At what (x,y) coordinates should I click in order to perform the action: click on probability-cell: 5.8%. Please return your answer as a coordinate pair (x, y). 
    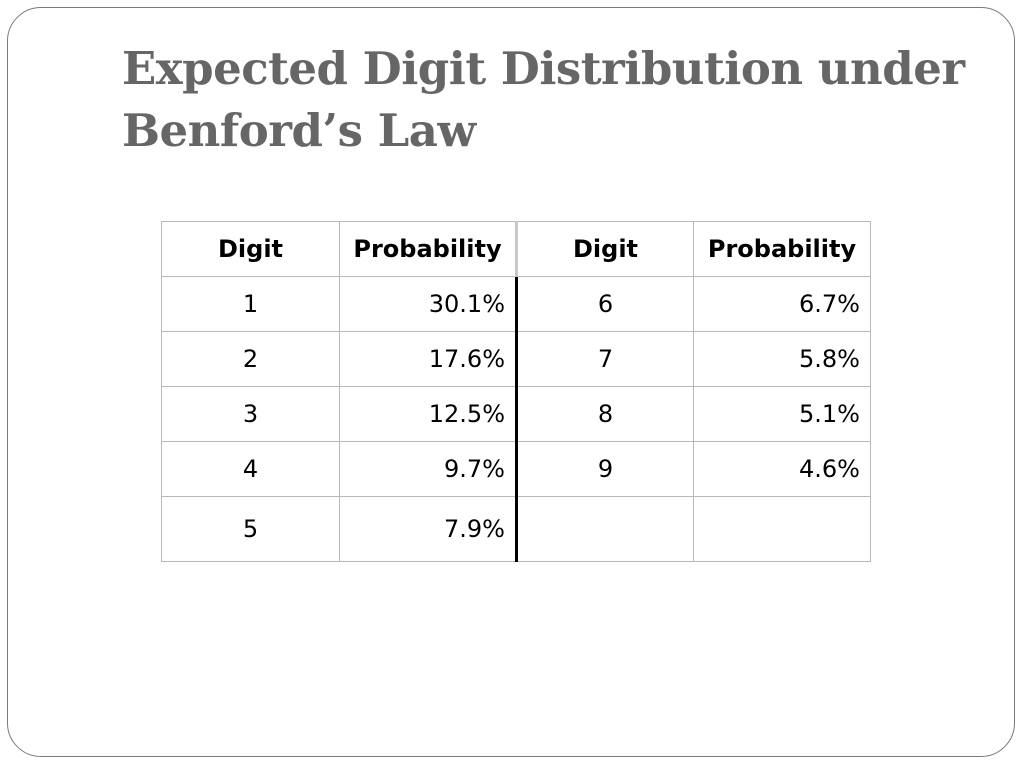
    Looking at the image, I should click on (782, 359).